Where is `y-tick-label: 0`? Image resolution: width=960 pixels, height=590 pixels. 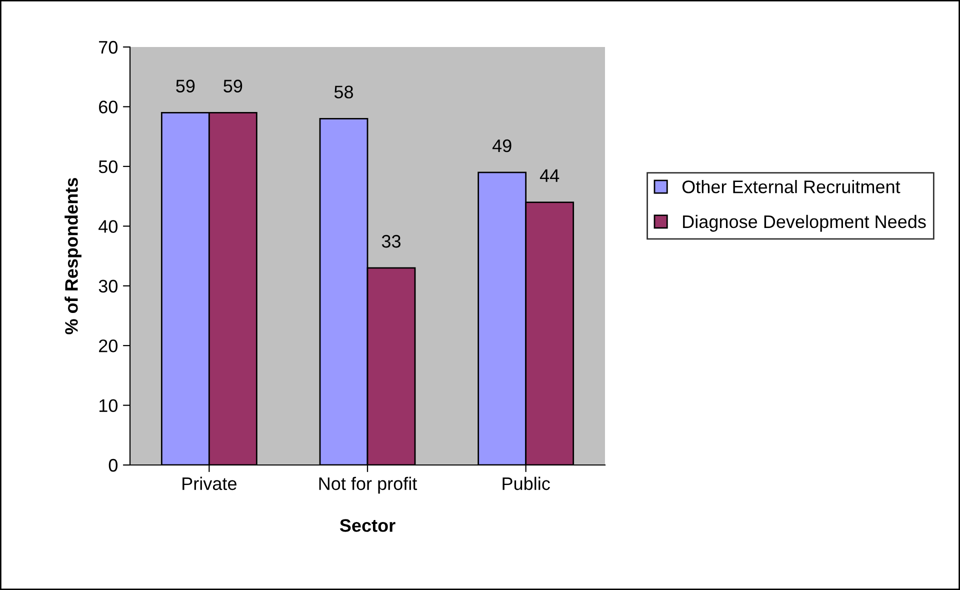 y-tick-label: 0 is located at coordinates (113, 465).